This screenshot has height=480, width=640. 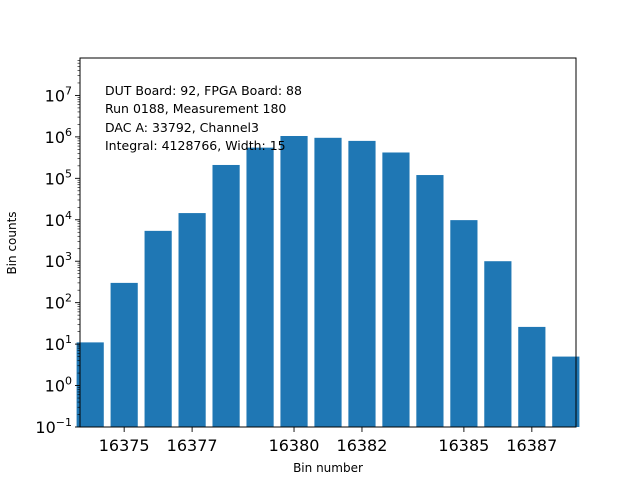 I want to click on x-tick-label-16385: 16385, so click(x=463, y=445).